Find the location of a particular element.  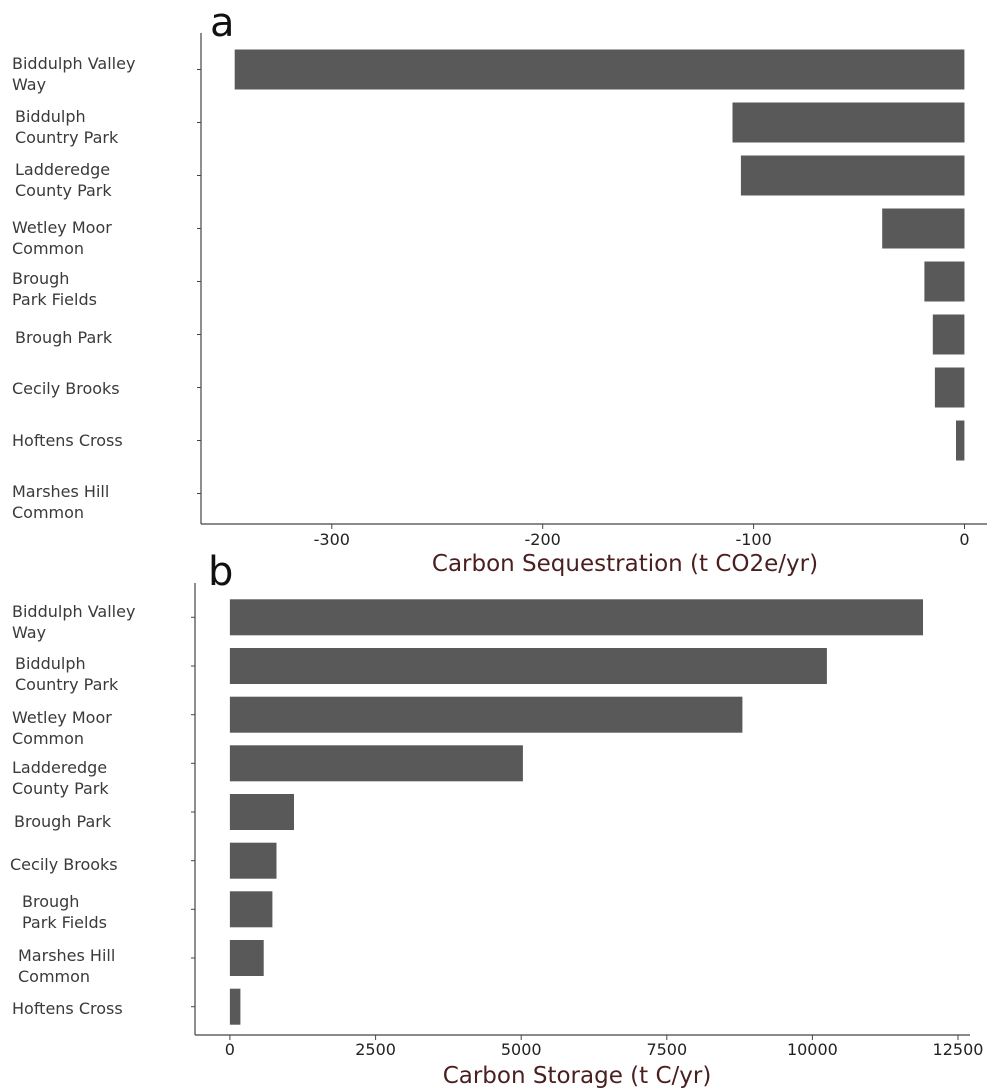

panel-b-category-label-0: Biddulph Valley Way is located at coordinates (73, 622).